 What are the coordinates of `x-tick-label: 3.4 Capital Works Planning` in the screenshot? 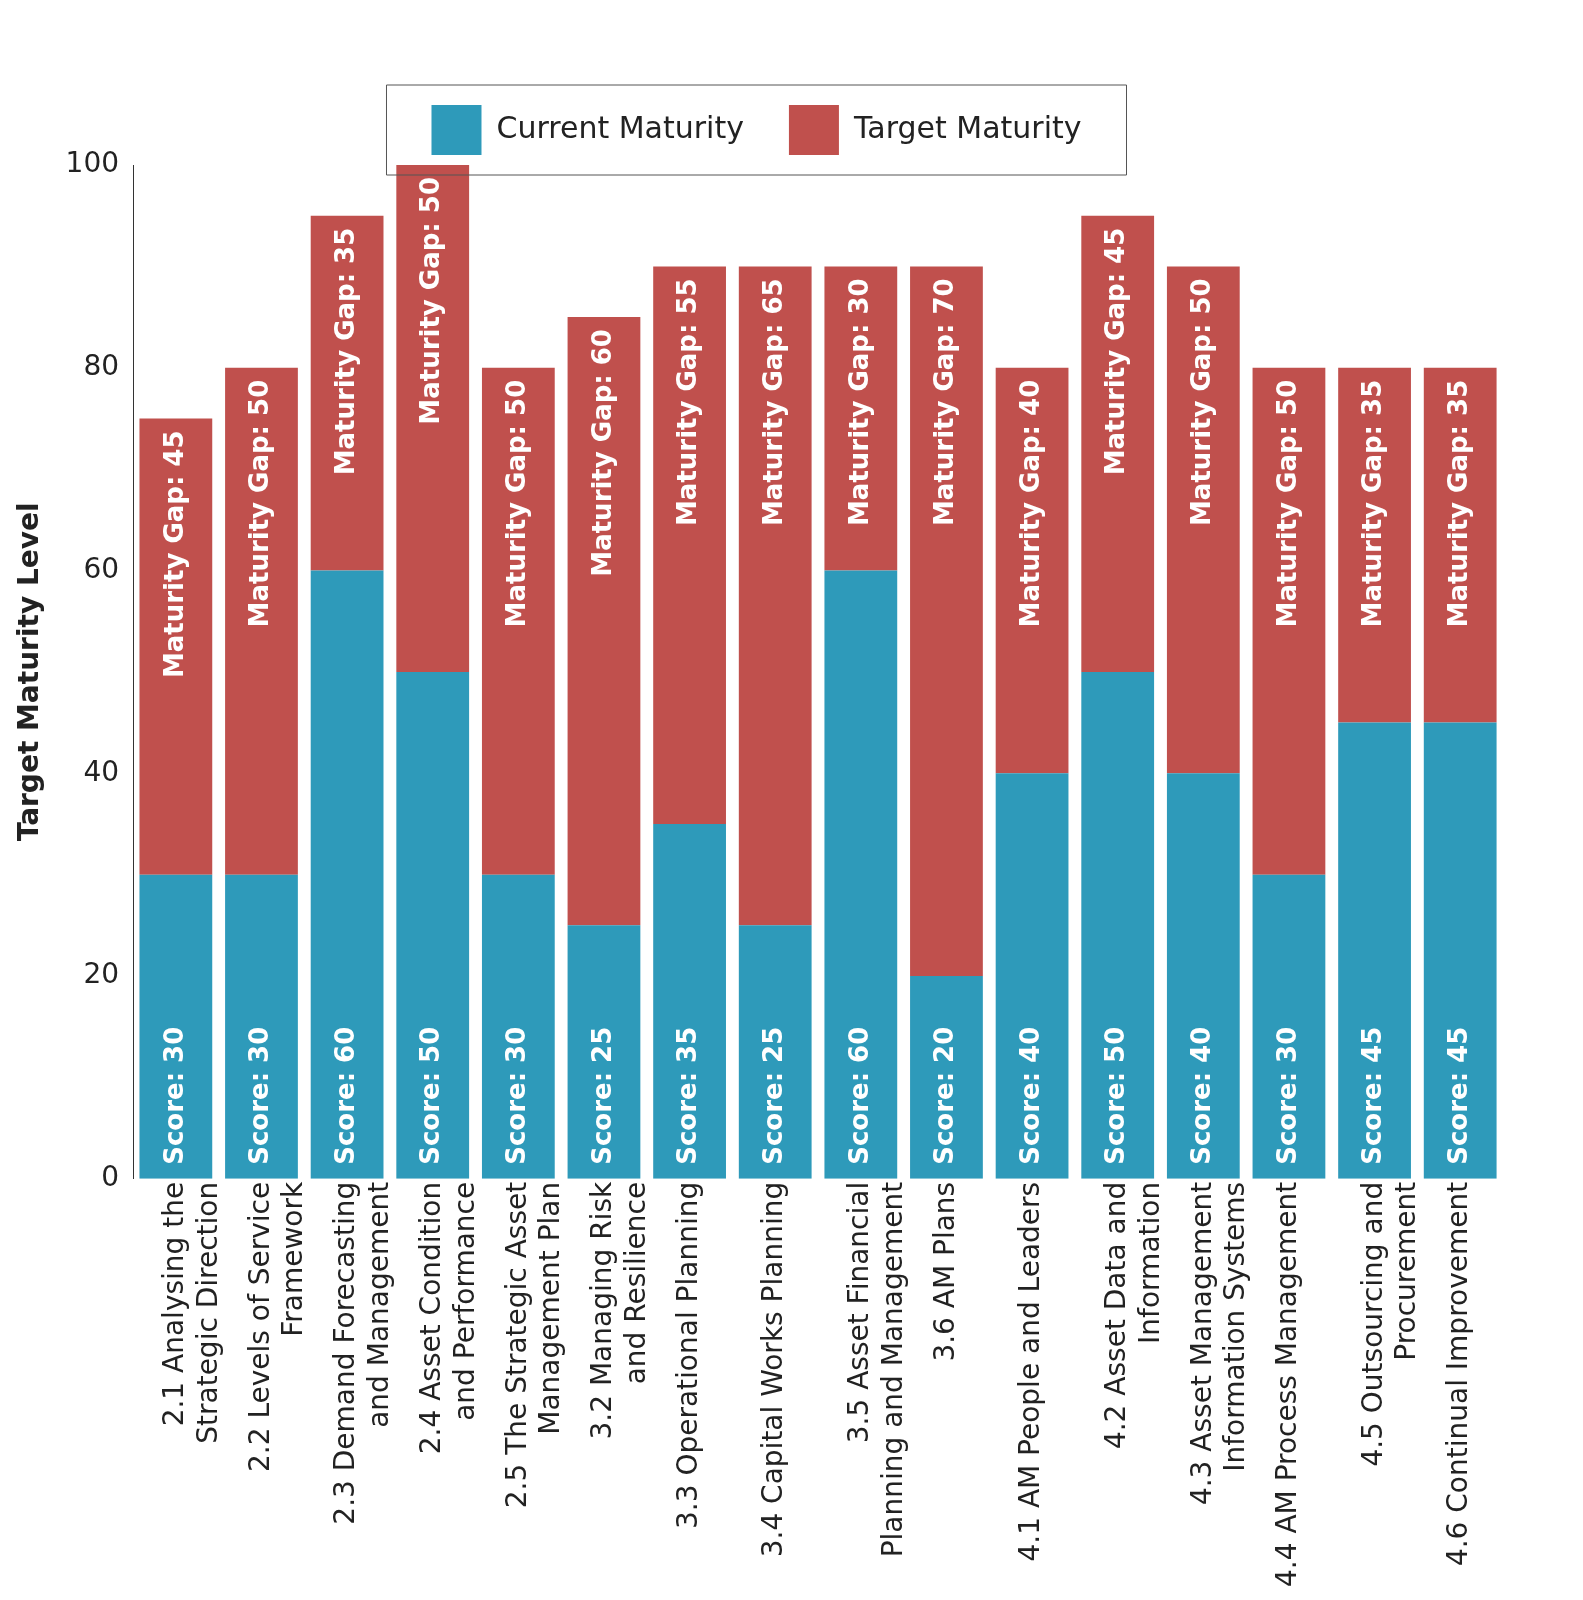 It's located at (773, 1369).